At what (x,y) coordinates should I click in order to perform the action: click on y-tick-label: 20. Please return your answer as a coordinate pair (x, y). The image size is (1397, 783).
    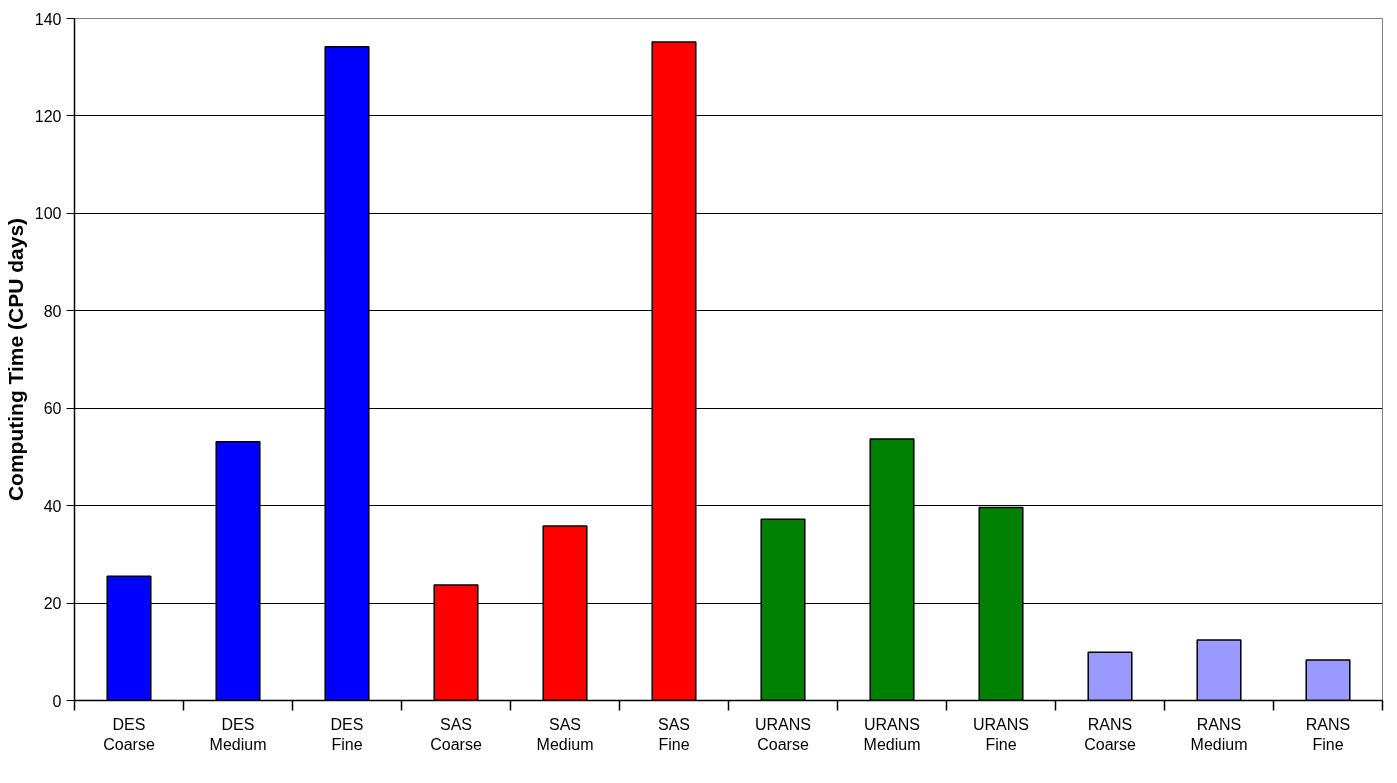
    Looking at the image, I should click on (52, 604).